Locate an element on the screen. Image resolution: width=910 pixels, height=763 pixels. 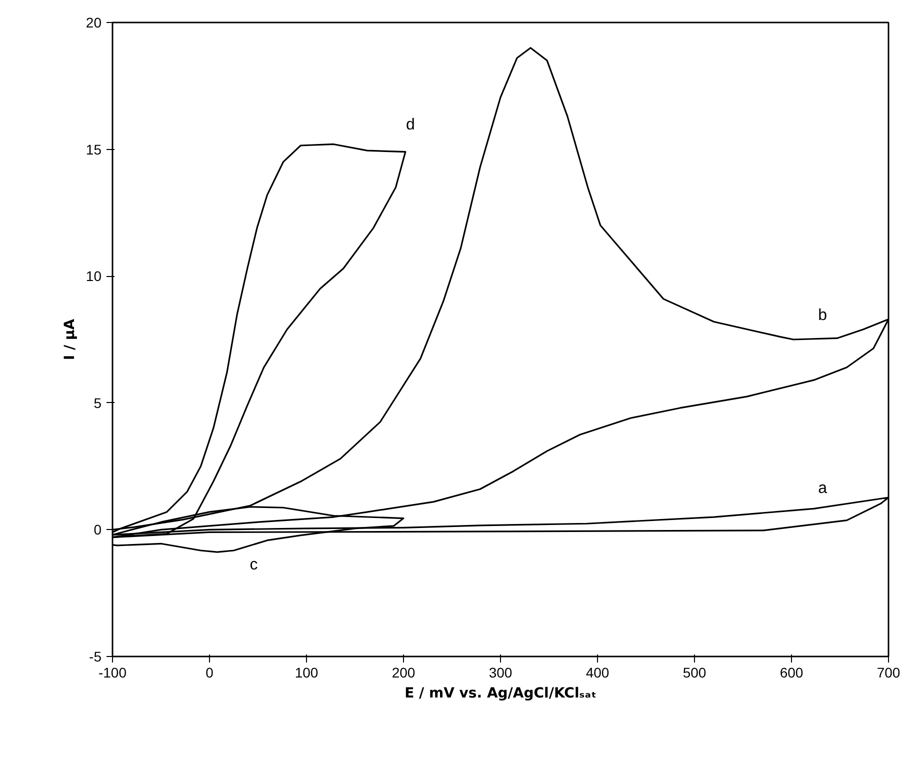
x-tick-label: -100 is located at coordinates (112, 672).